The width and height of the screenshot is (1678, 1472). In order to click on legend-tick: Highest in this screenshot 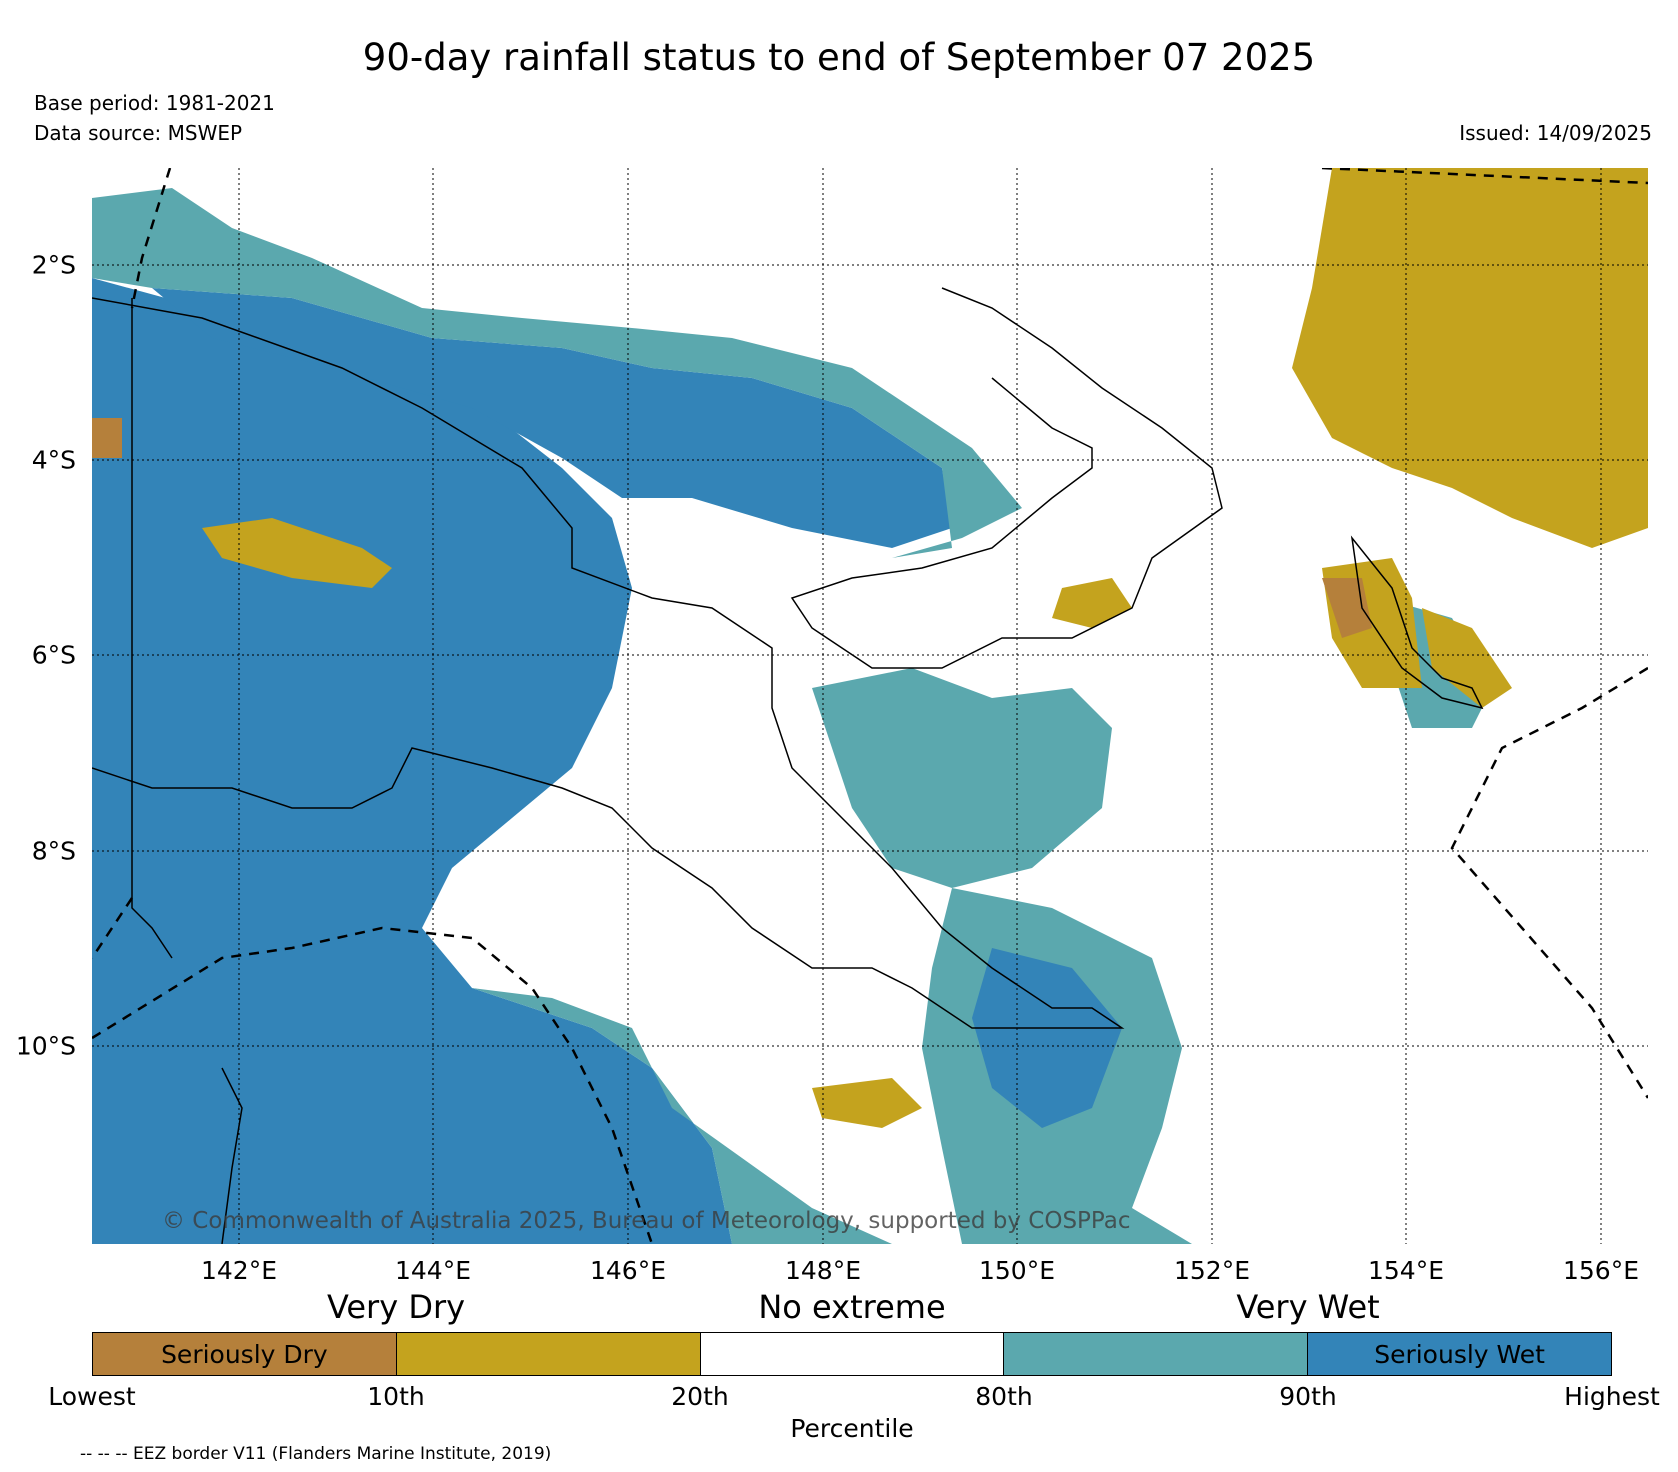, I will do `click(1612, 1396)`.